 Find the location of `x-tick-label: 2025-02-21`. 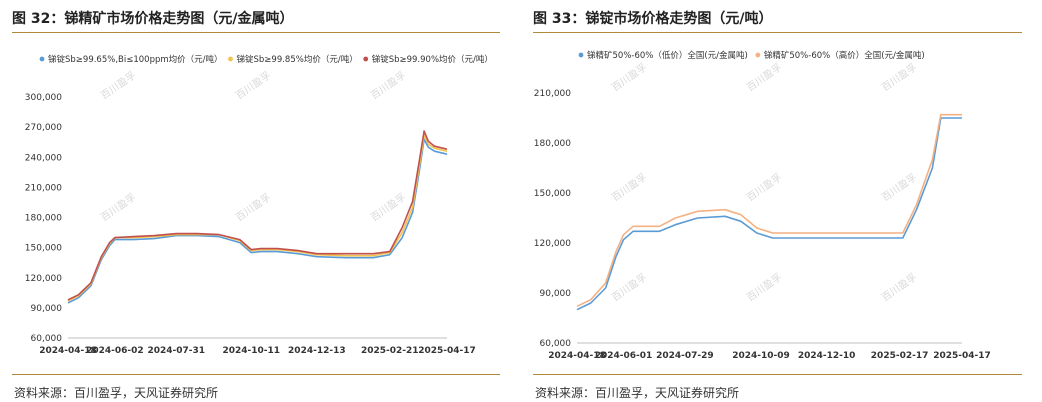

x-tick-label: 2025-02-21 is located at coordinates (390, 351).